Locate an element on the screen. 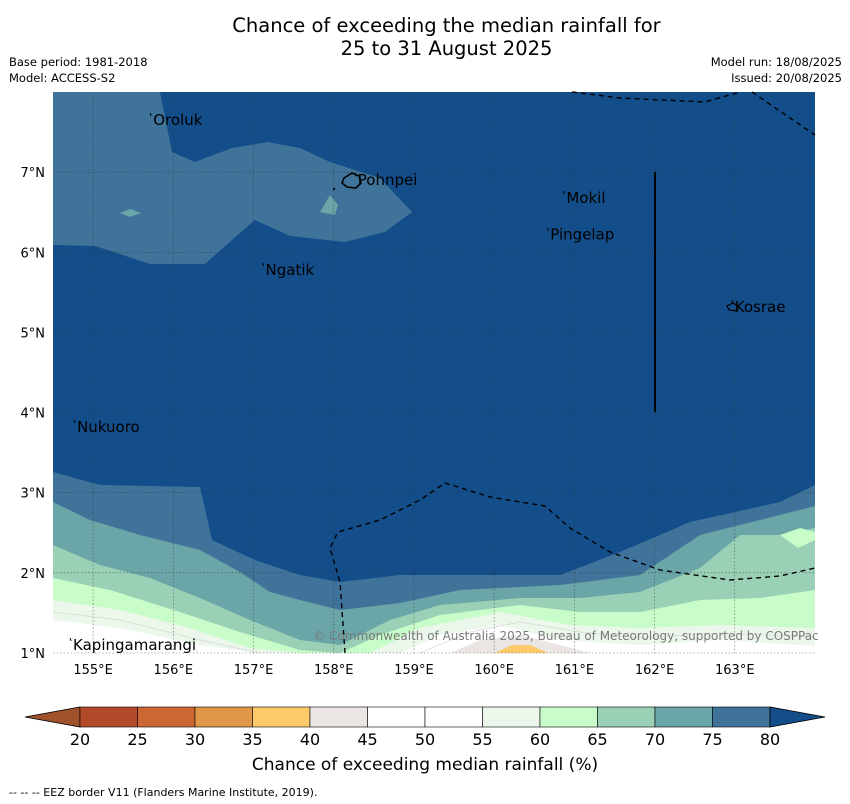  kosrae-island is located at coordinates (733, 307).